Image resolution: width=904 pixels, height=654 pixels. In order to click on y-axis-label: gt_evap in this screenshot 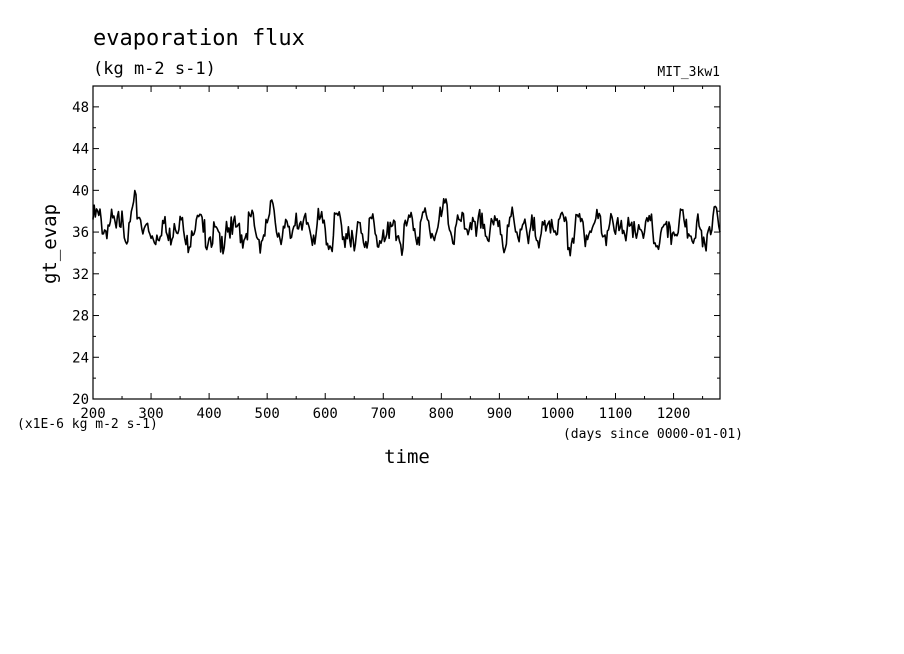, I will do `click(50, 244)`.